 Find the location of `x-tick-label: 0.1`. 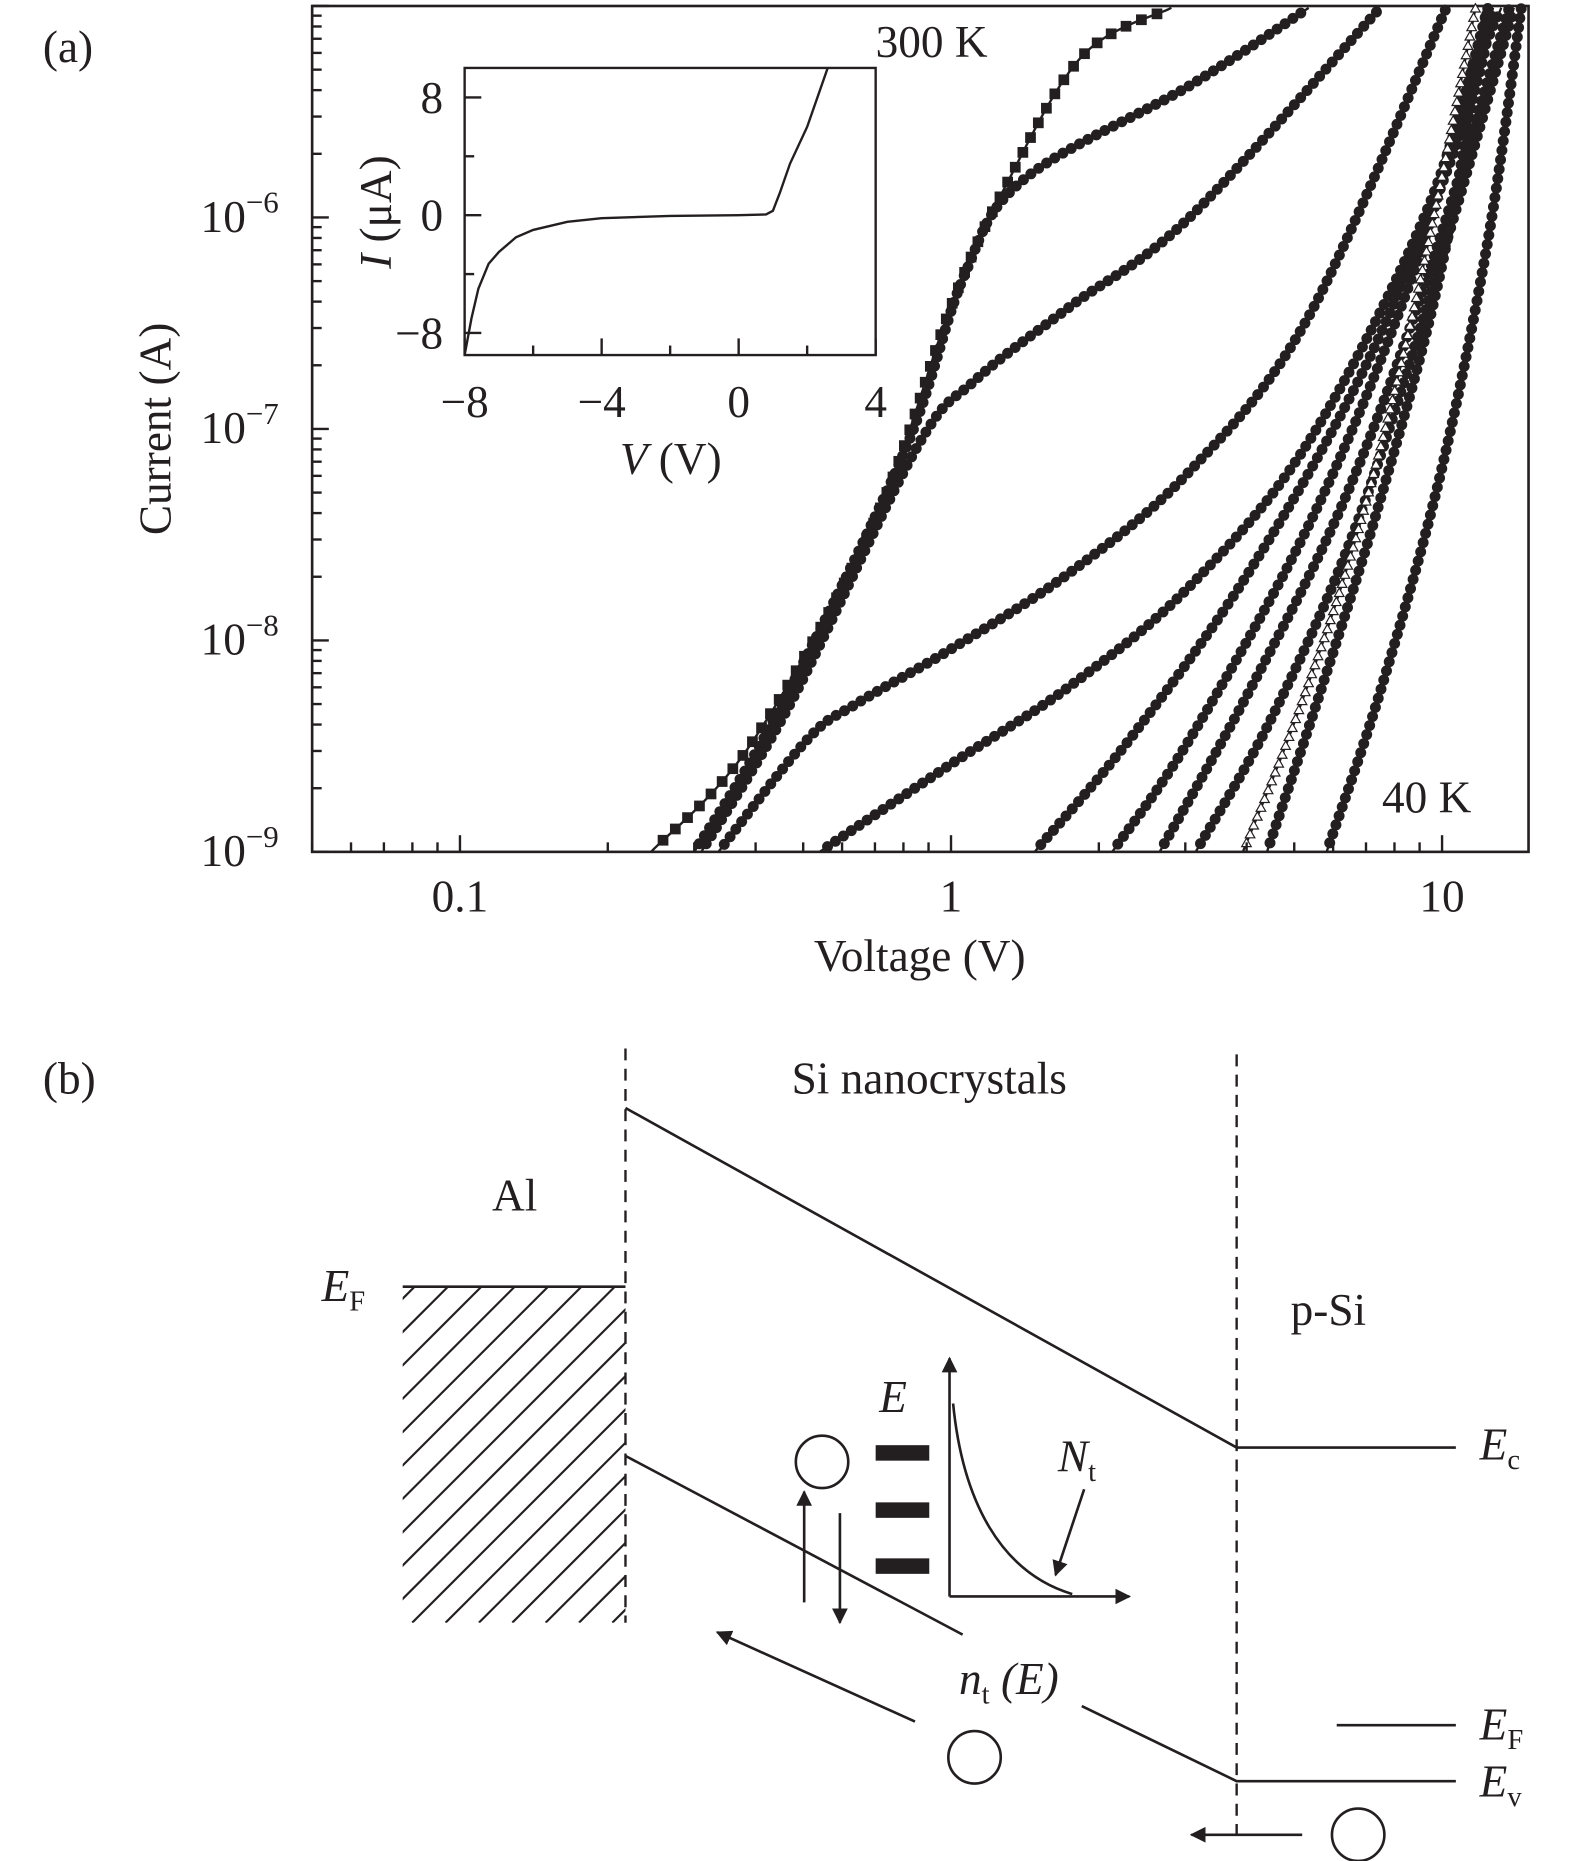

x-tick-label: 0.1 is located at coordinates (460, 896).